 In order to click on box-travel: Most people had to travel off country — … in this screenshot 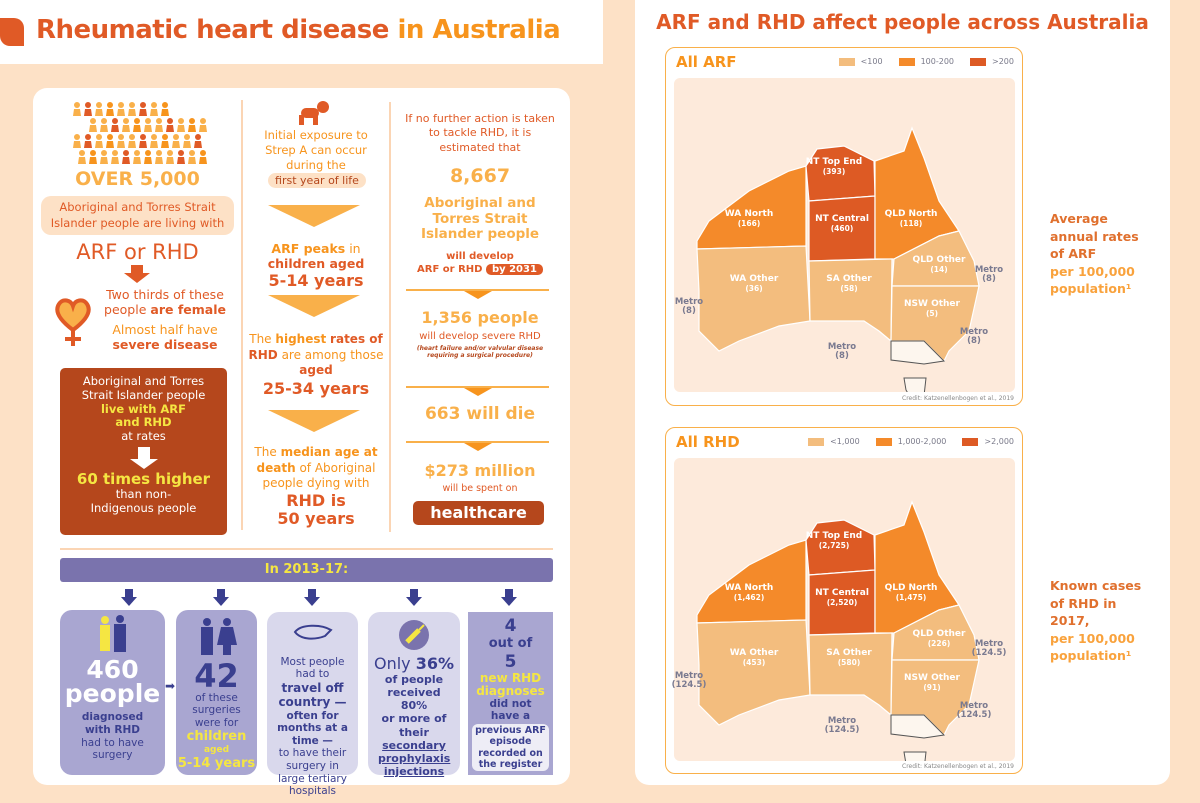, I will do `click(312, 704)`.